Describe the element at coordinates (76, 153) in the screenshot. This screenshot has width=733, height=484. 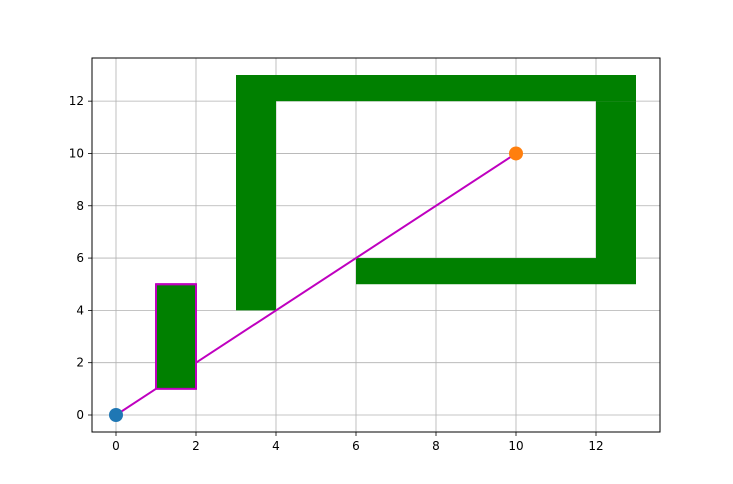
I see `y-tick-label: 10` at that location.